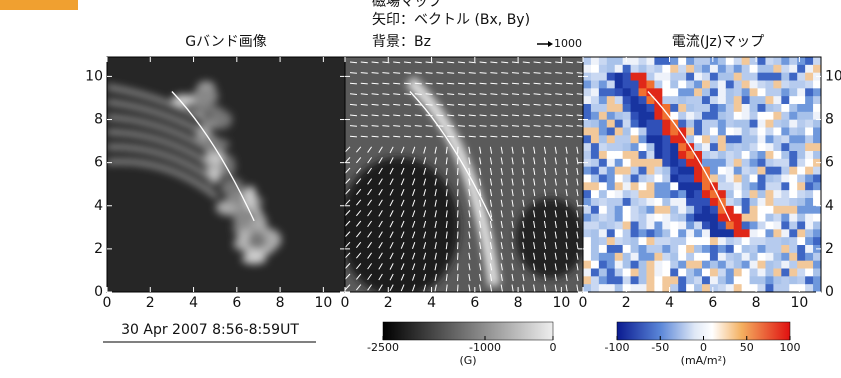  I want to click on panel-title: 電流(Jz)マップ, so click(718, 42).